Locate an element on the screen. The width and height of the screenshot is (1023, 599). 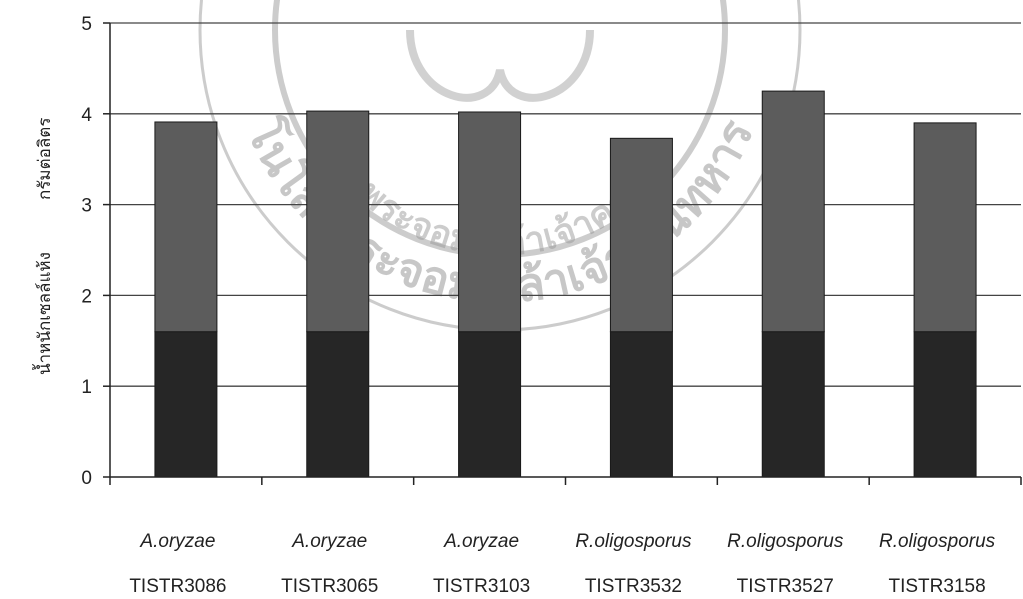
y-tick-label: 3 is located at coordinates (86, 206).